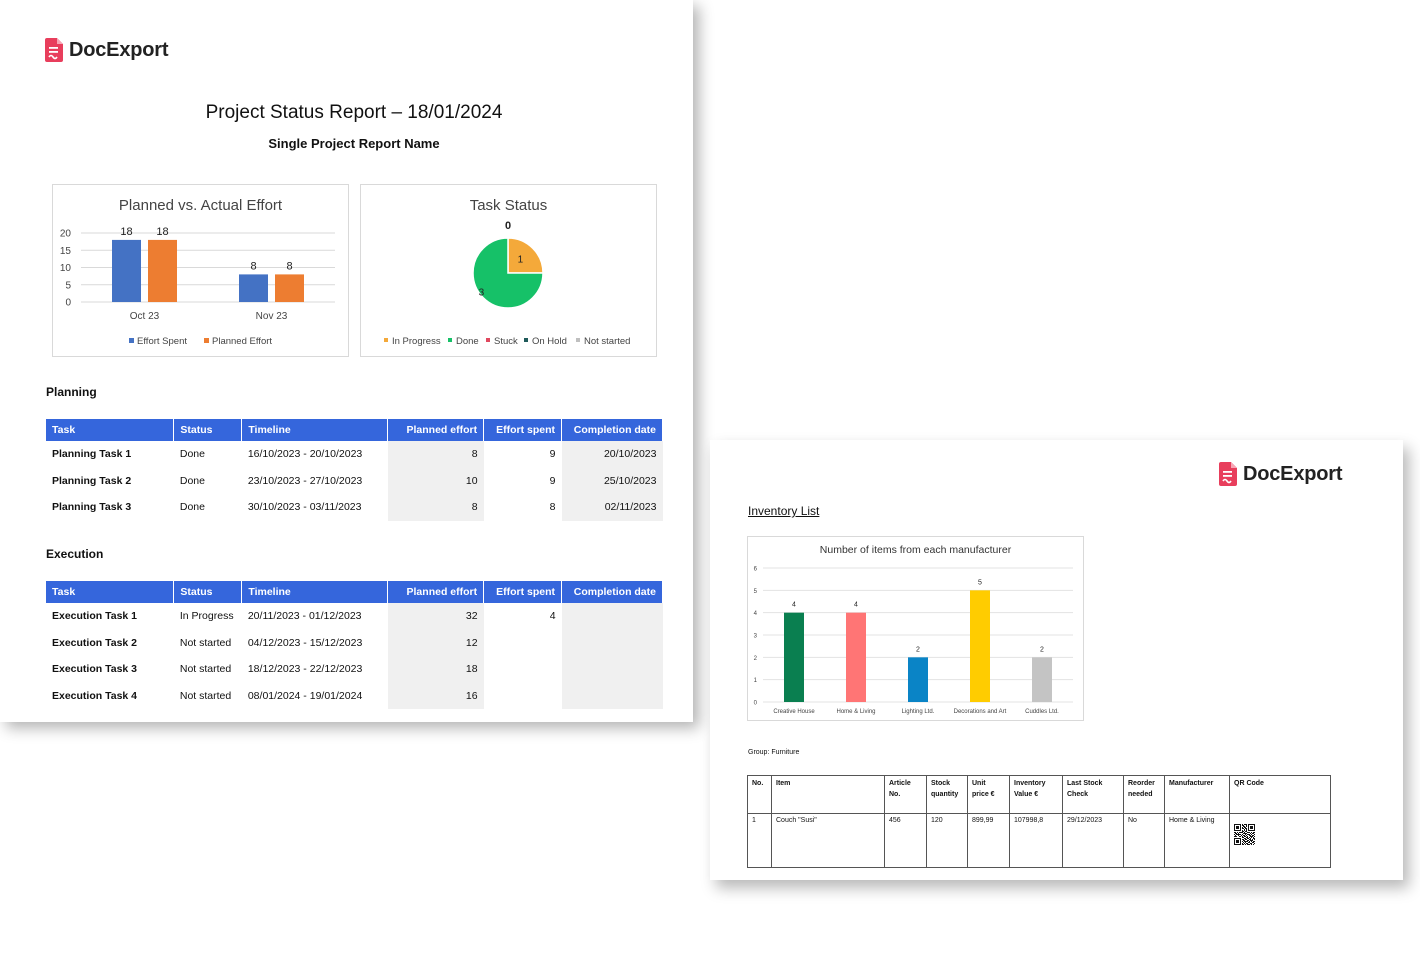 The height and width of the screenshot is (970, 1420). What do you see at coordinates (983, 794) in the screenshot?
I see `inv-col-label-line2: price €` at bounding box center [983, 794].